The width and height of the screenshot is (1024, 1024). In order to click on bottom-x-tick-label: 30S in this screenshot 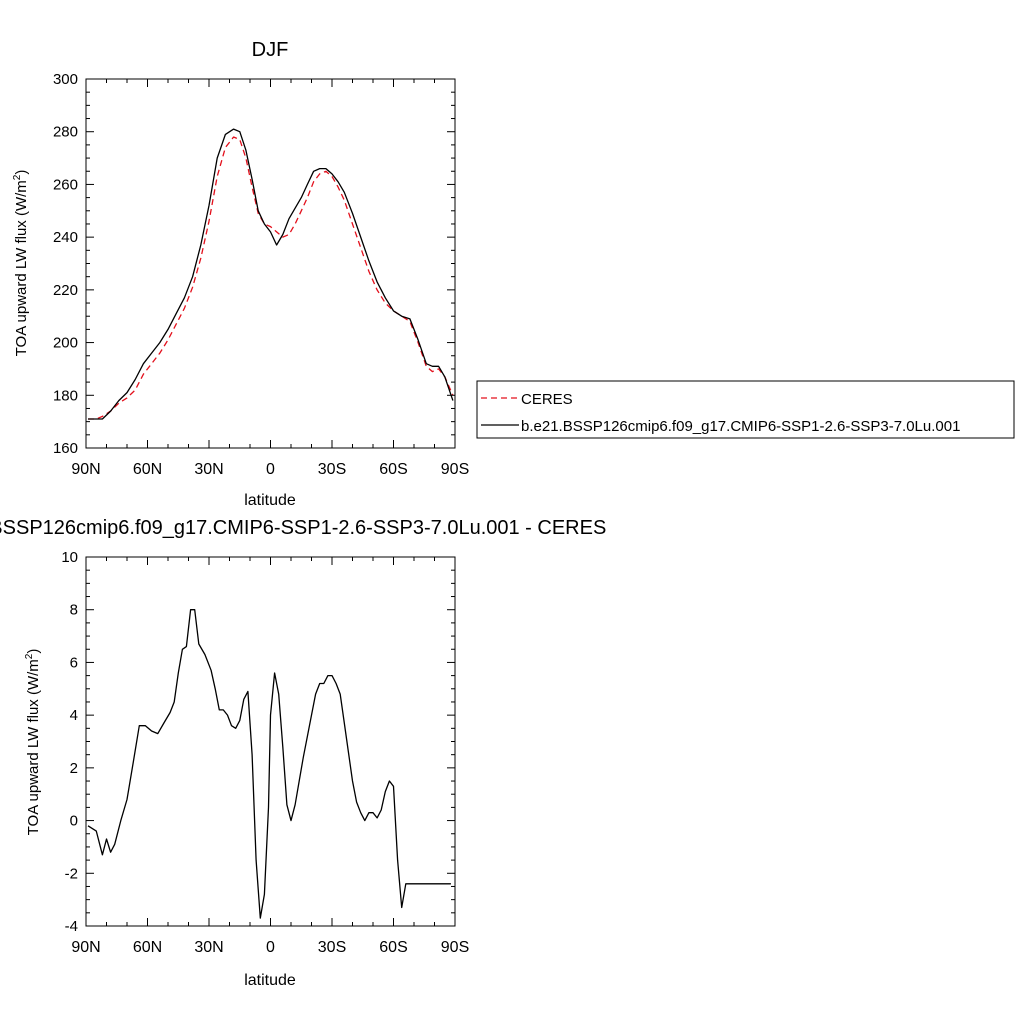, I will do `click(332, 947)`.